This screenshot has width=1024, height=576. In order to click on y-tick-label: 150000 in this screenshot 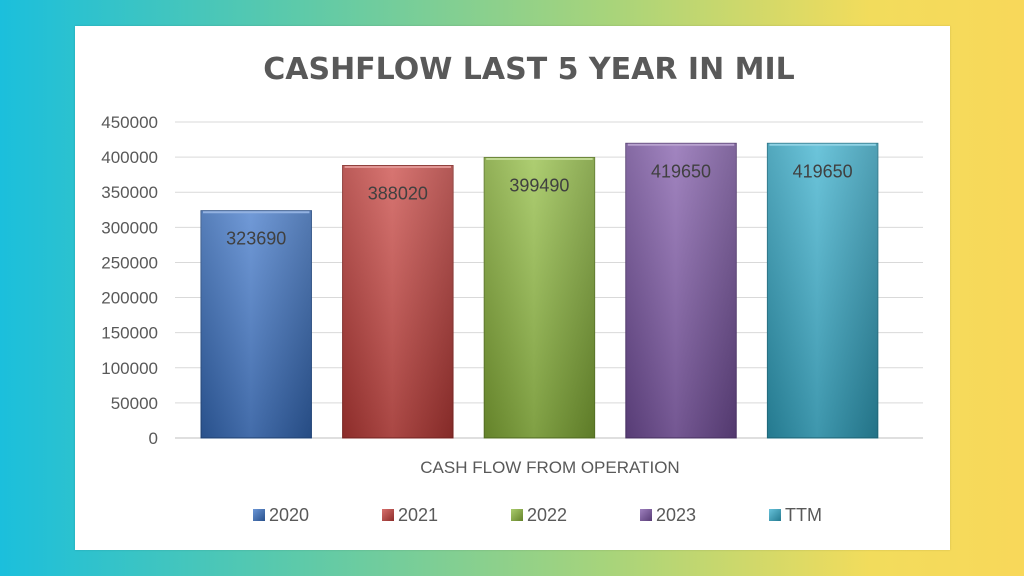, I will do `click(129, 333)`.